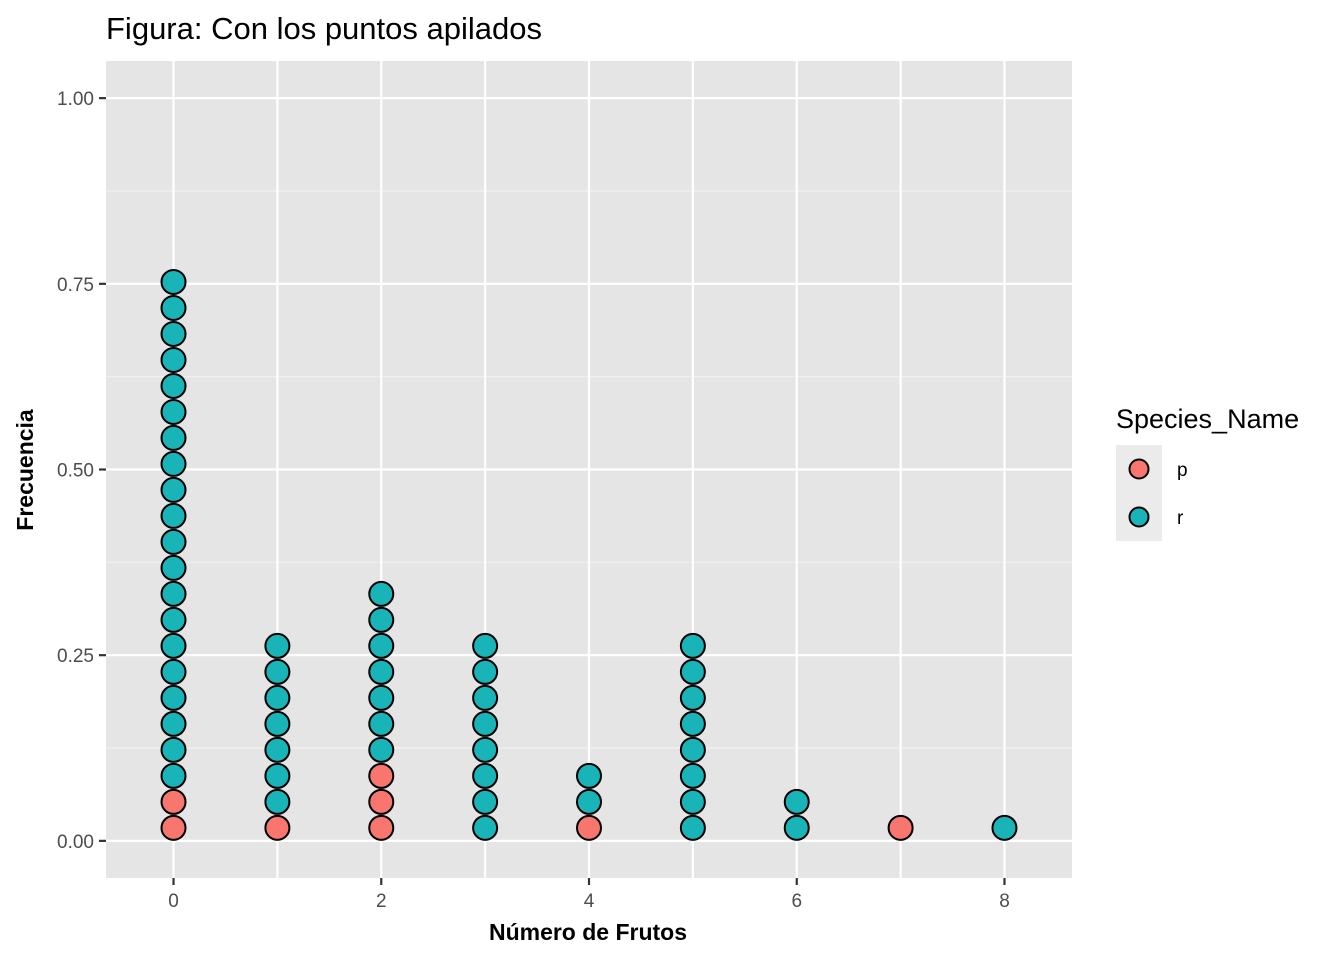 The image size is (1344, 960). I want to click on x-axis-title: Número de Frutos, so click(588, 932).